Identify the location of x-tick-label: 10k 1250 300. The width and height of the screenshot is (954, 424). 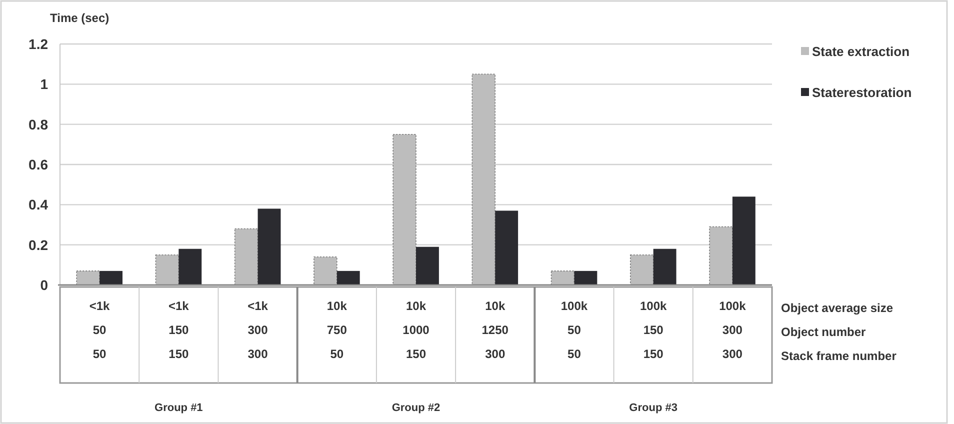
(495, 330).